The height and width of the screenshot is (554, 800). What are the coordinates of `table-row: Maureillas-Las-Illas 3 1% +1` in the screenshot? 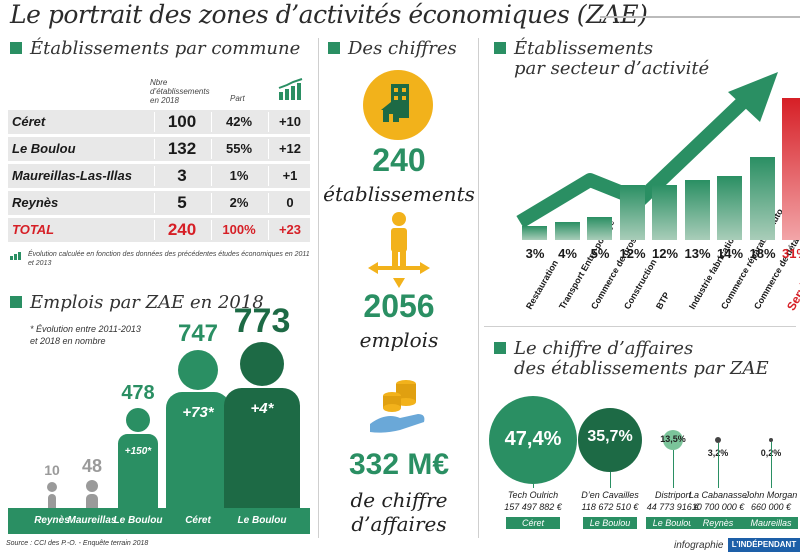 It's located at (159, 176).